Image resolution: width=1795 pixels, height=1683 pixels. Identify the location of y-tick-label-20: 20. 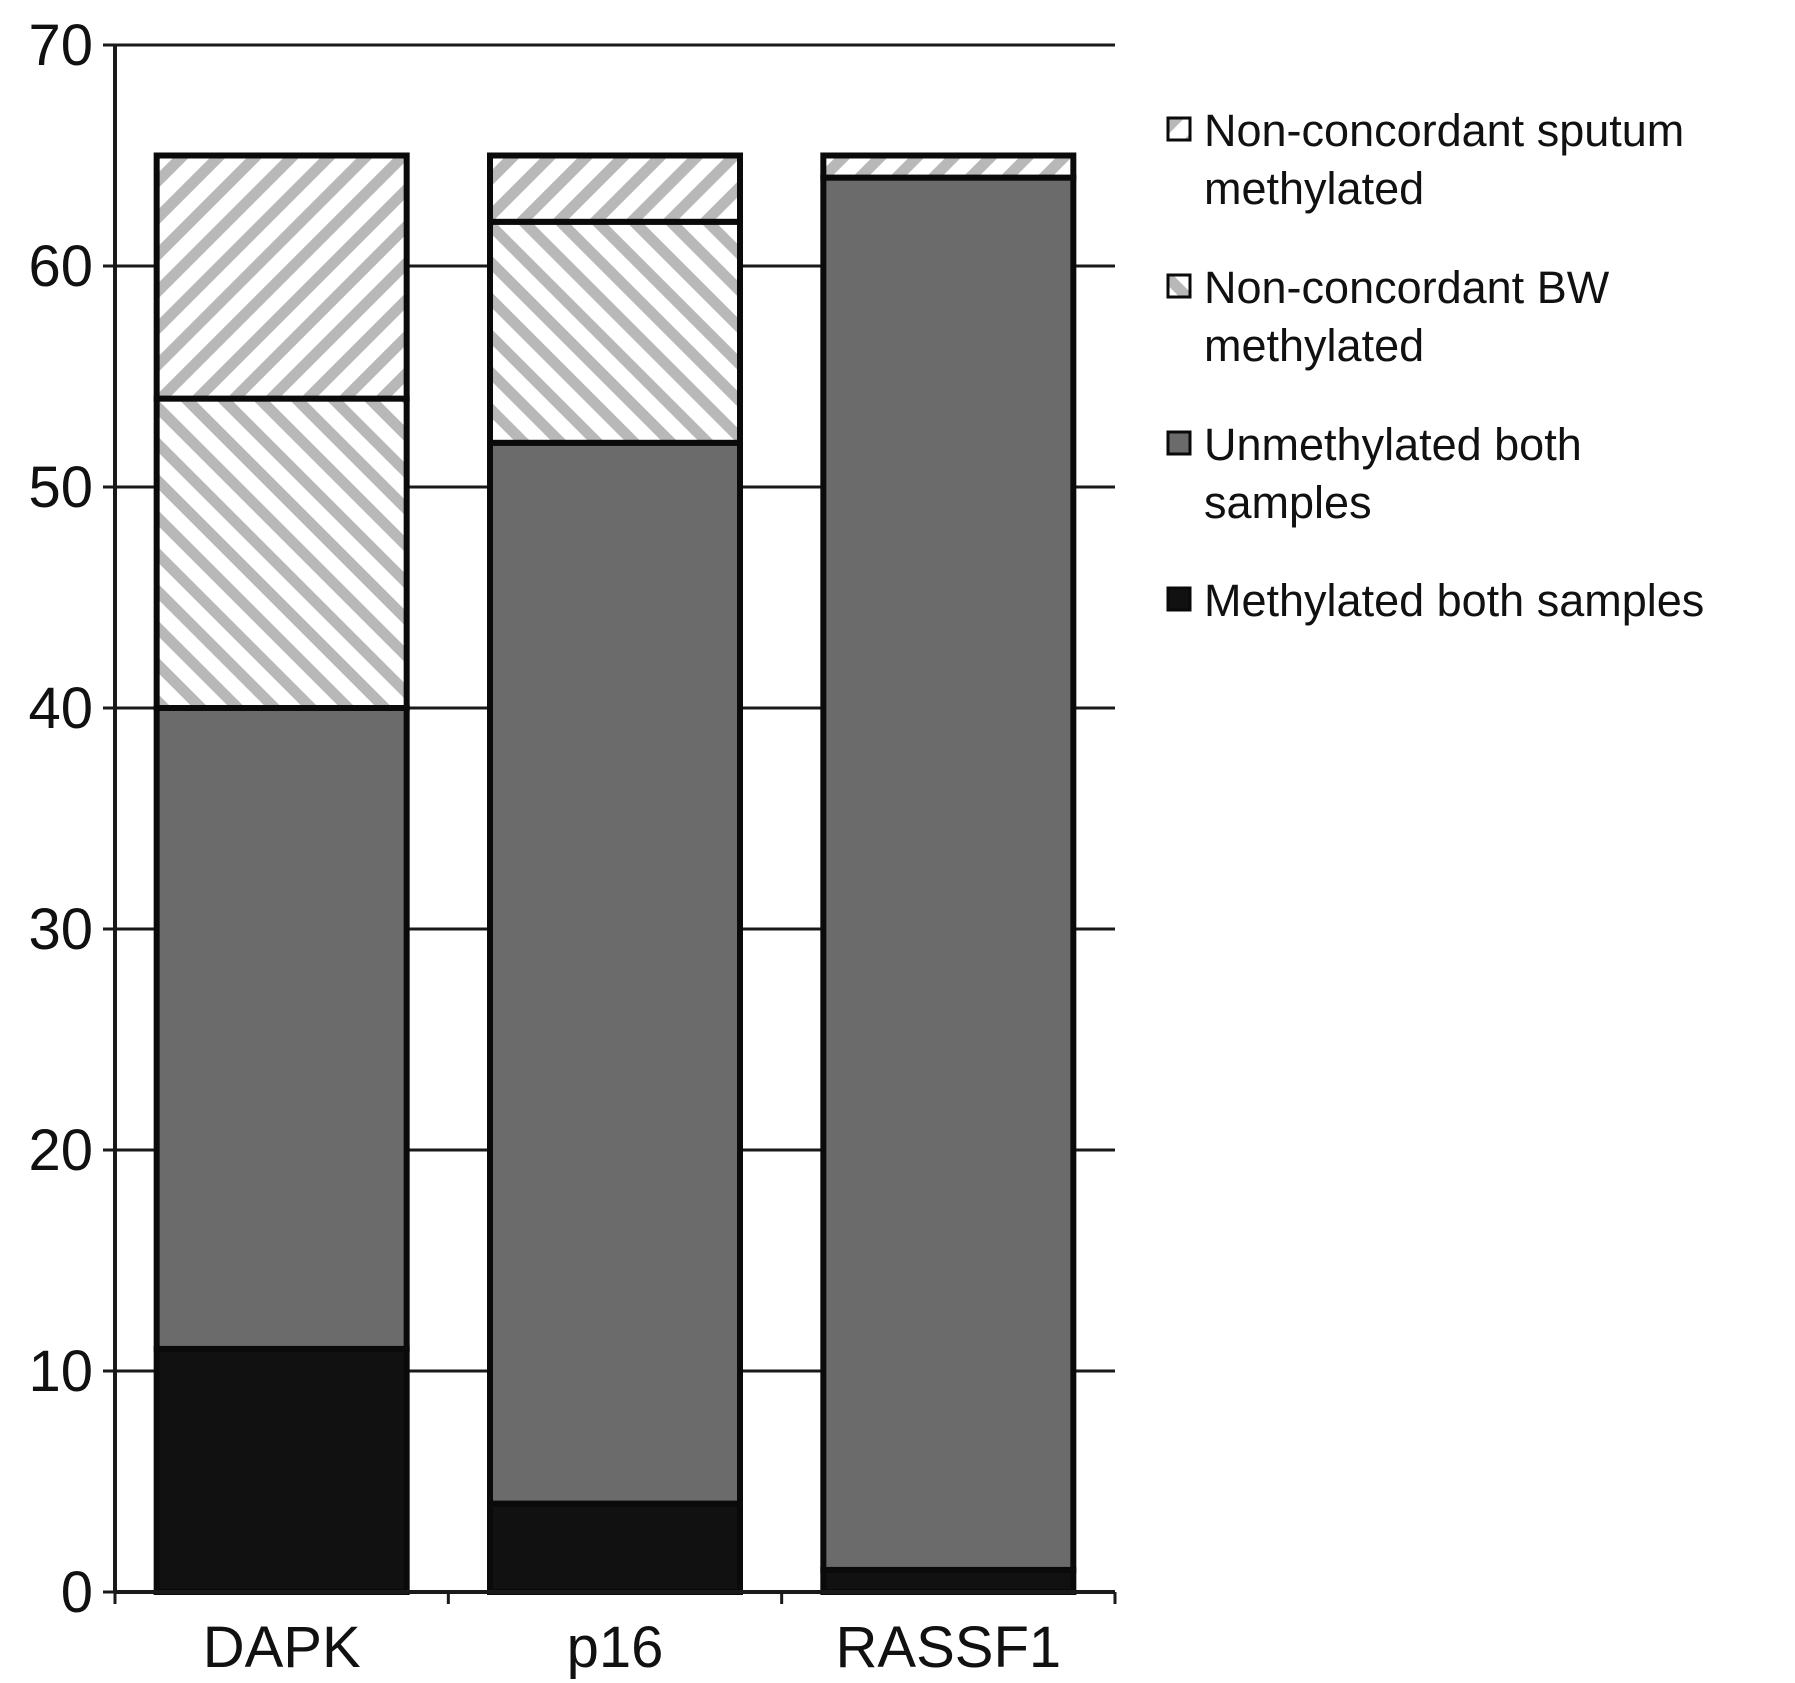
(60, 1150).